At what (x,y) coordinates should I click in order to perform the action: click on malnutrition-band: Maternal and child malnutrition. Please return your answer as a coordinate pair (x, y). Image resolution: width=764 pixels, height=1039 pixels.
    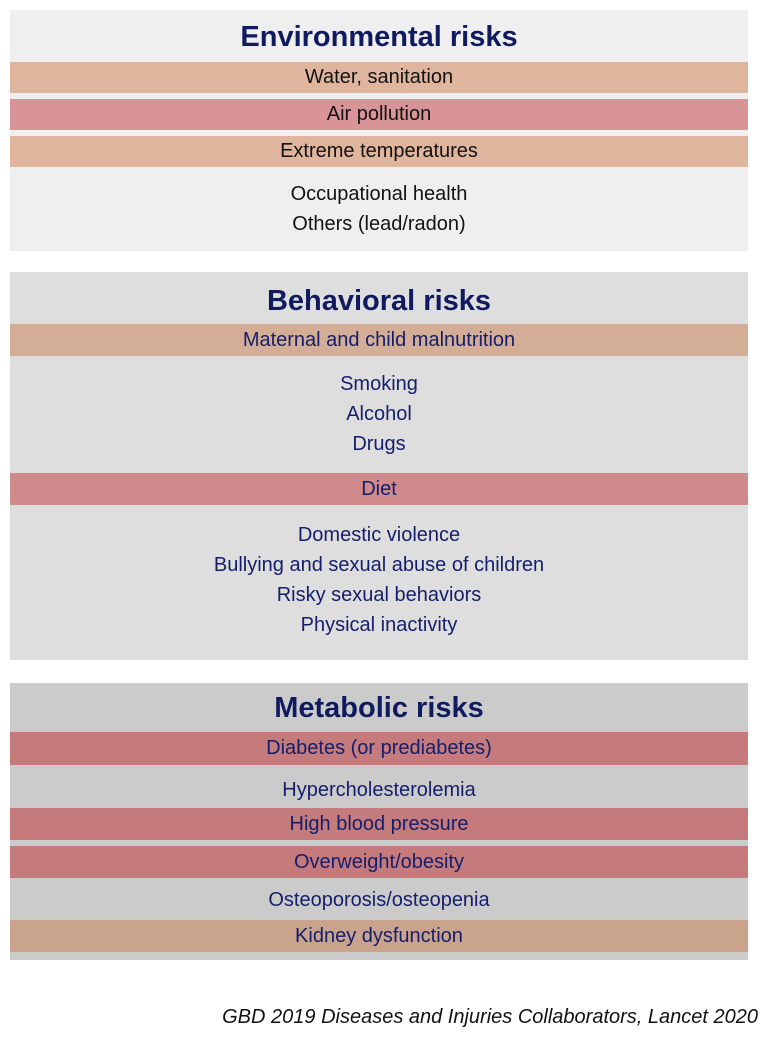
    Looking at the image, I should click on (379, 340).